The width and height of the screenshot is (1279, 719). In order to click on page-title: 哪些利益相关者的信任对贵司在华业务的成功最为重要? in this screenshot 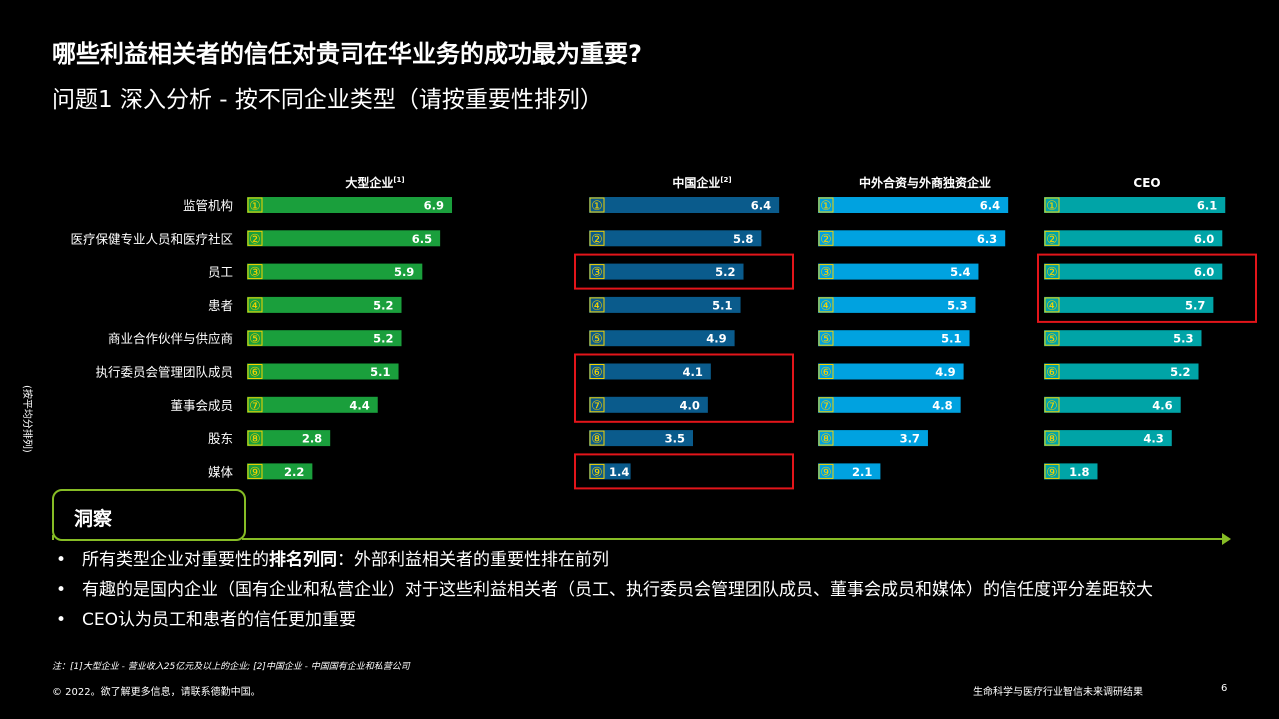, I will do `click(347, 54)`.